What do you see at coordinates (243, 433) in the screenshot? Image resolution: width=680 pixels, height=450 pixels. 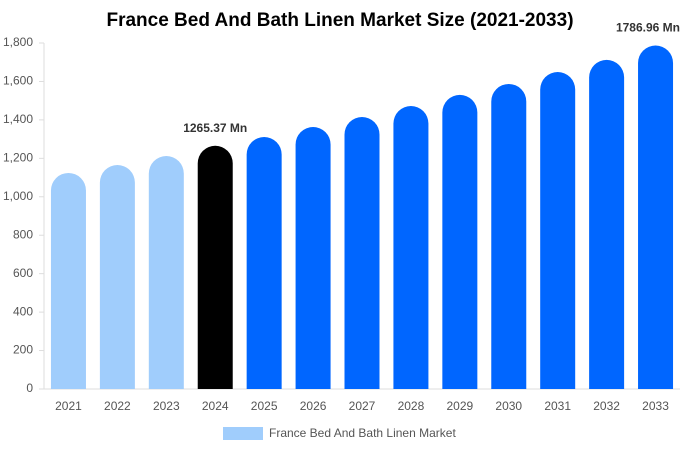 I see `legend-swatch` at bounding box center [243, 433].